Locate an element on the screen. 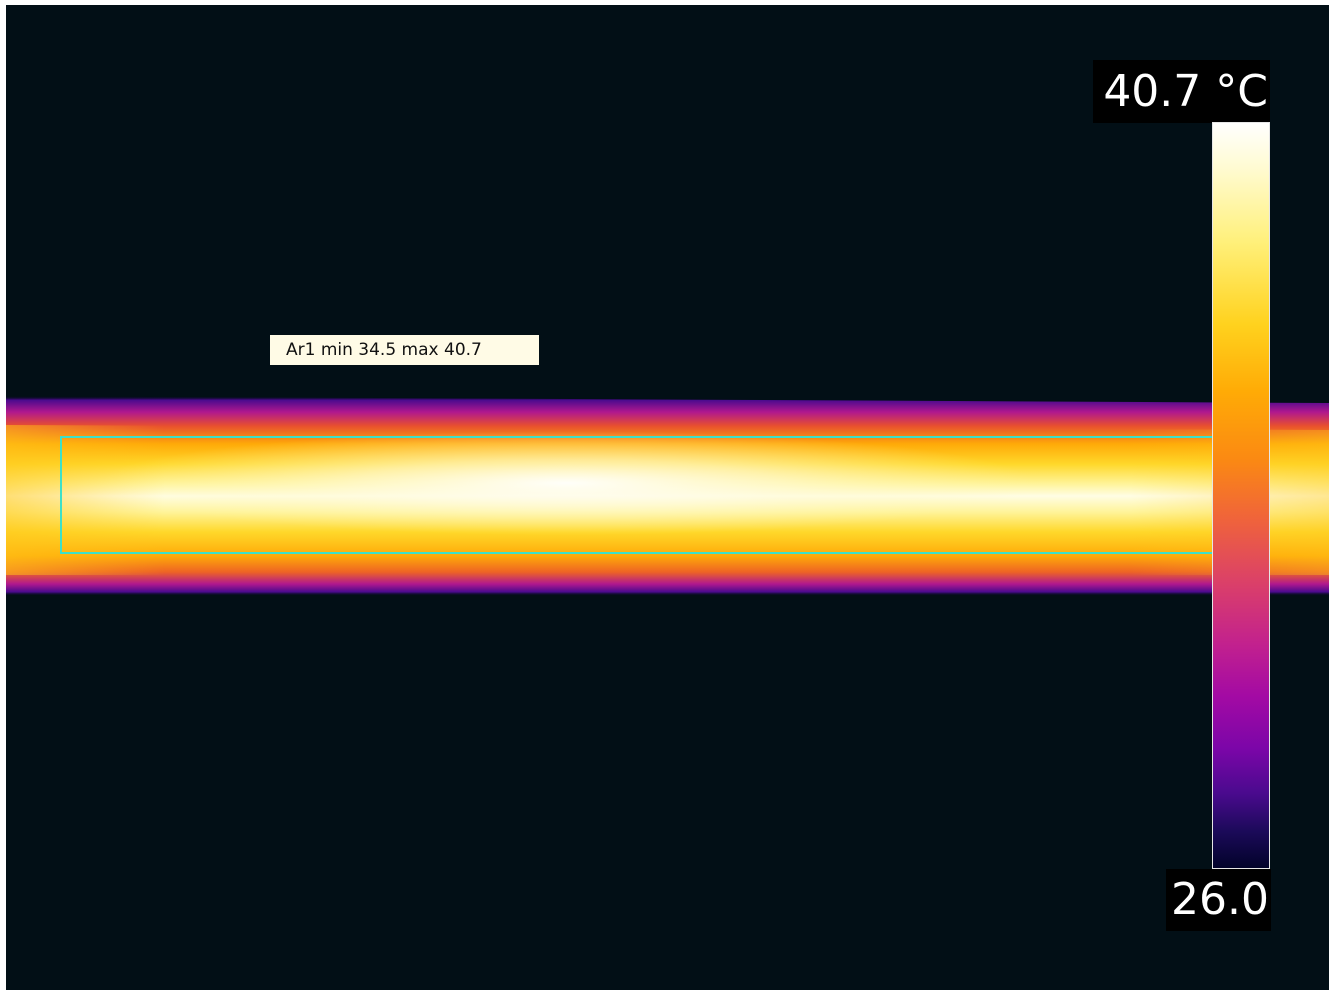  scale-max-temperature: 40.7 °C is located at coordinates (1181, 91).